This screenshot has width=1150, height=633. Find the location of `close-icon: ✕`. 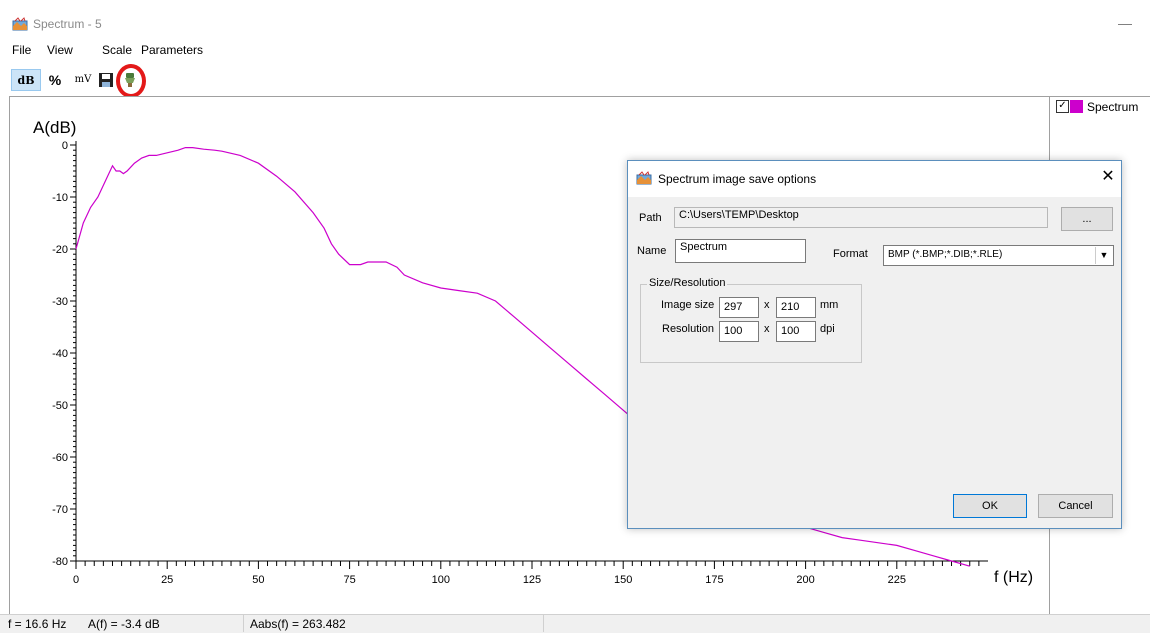

close-icon: ✕ is located at coordinates (1108, 176).